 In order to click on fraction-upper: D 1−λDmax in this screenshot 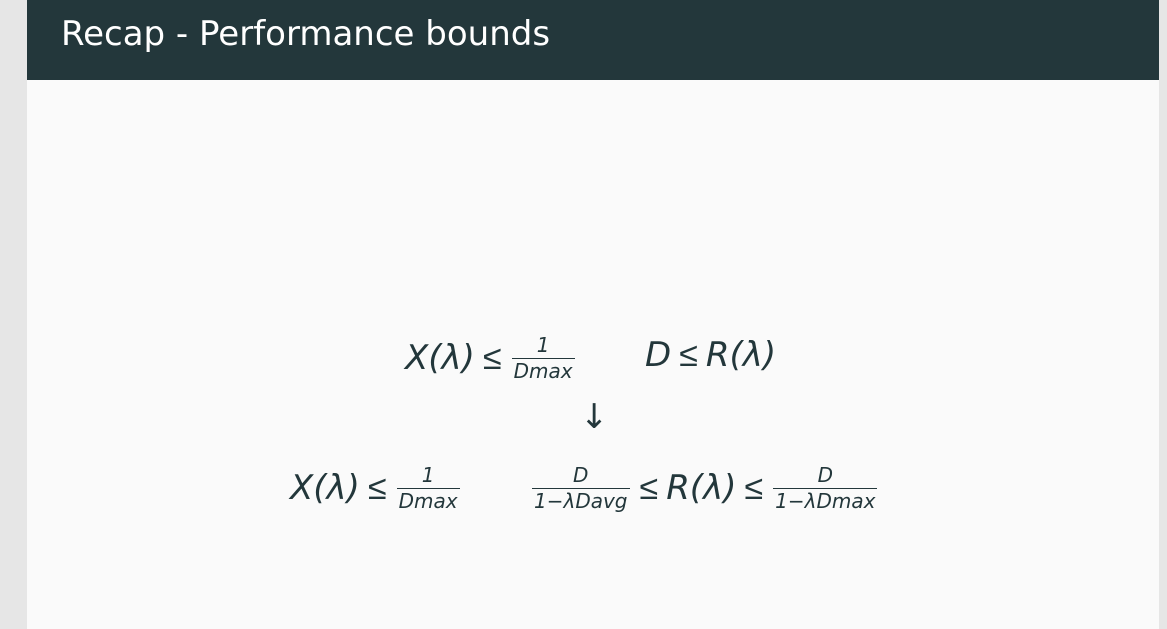, I will do `click(825, 488)`.